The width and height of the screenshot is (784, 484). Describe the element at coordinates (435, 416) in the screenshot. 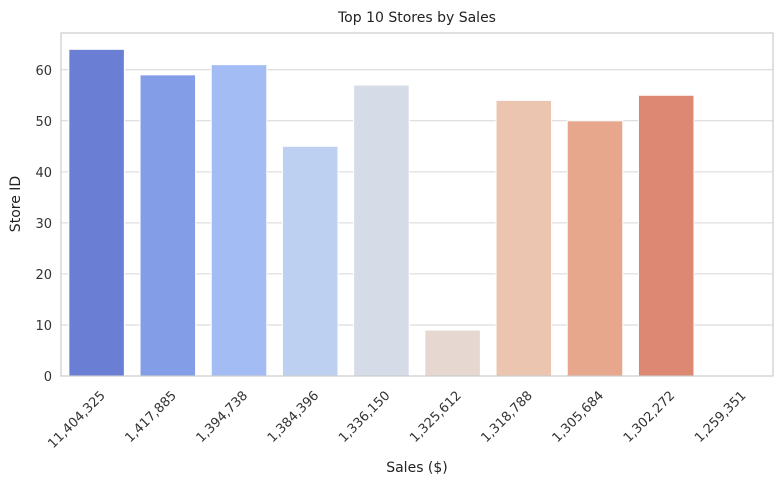

I see `x-tick-label: 1,325,612` at that location.